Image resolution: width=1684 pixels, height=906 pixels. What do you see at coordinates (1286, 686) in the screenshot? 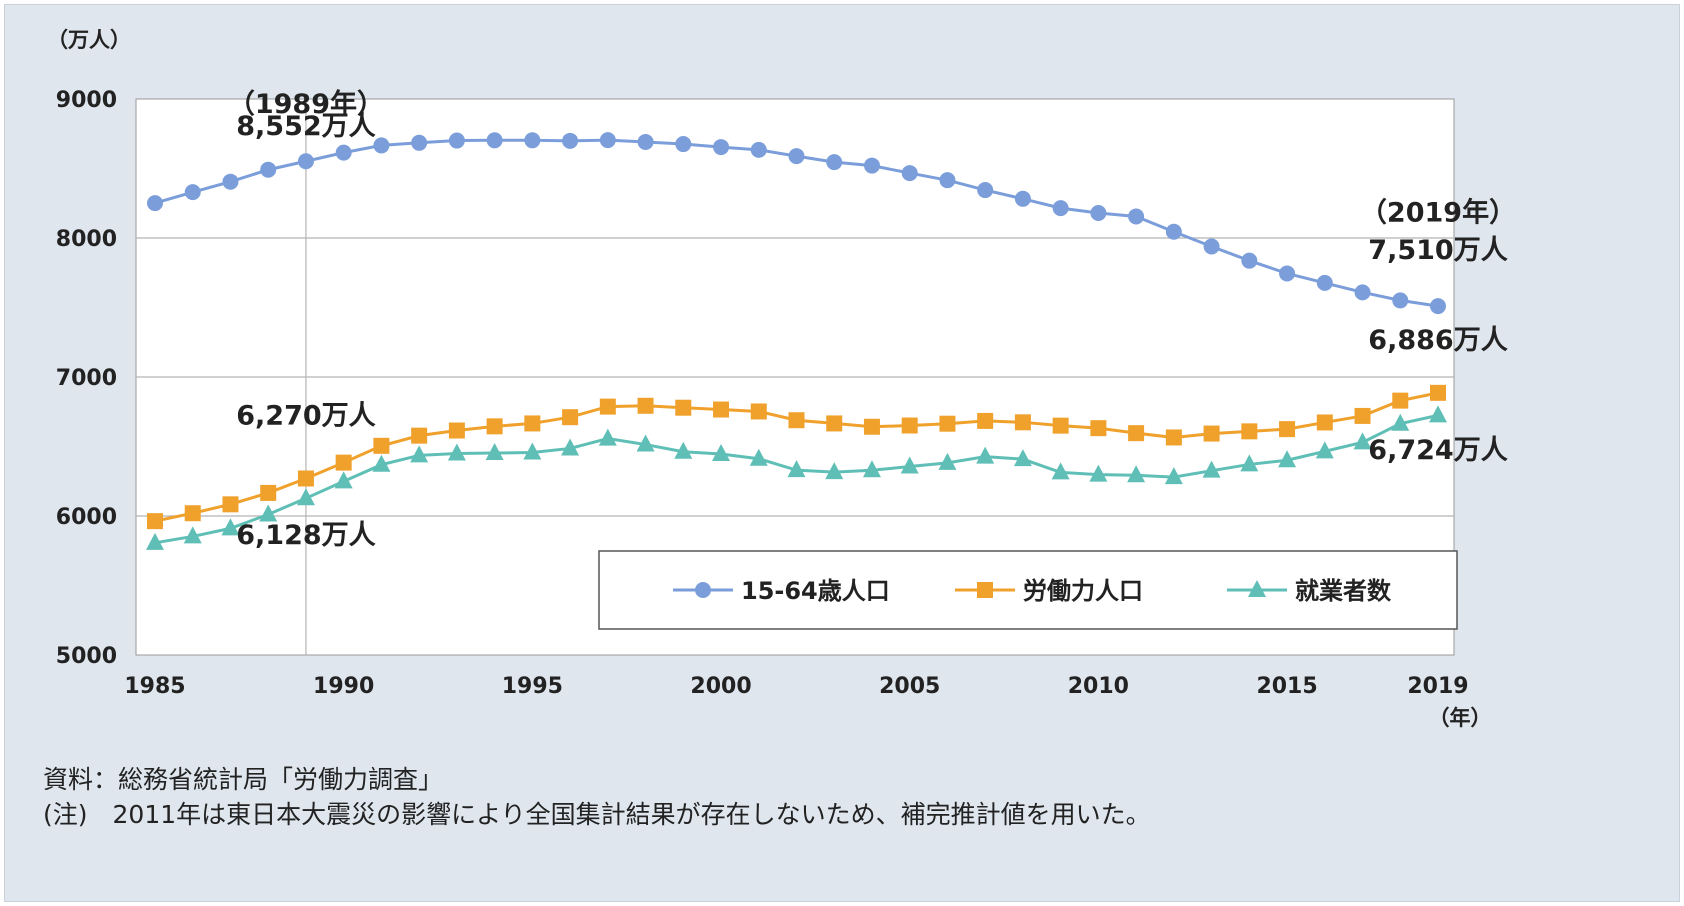
I see `x-tick-label: 2015` at bounding box center [1286, 686].